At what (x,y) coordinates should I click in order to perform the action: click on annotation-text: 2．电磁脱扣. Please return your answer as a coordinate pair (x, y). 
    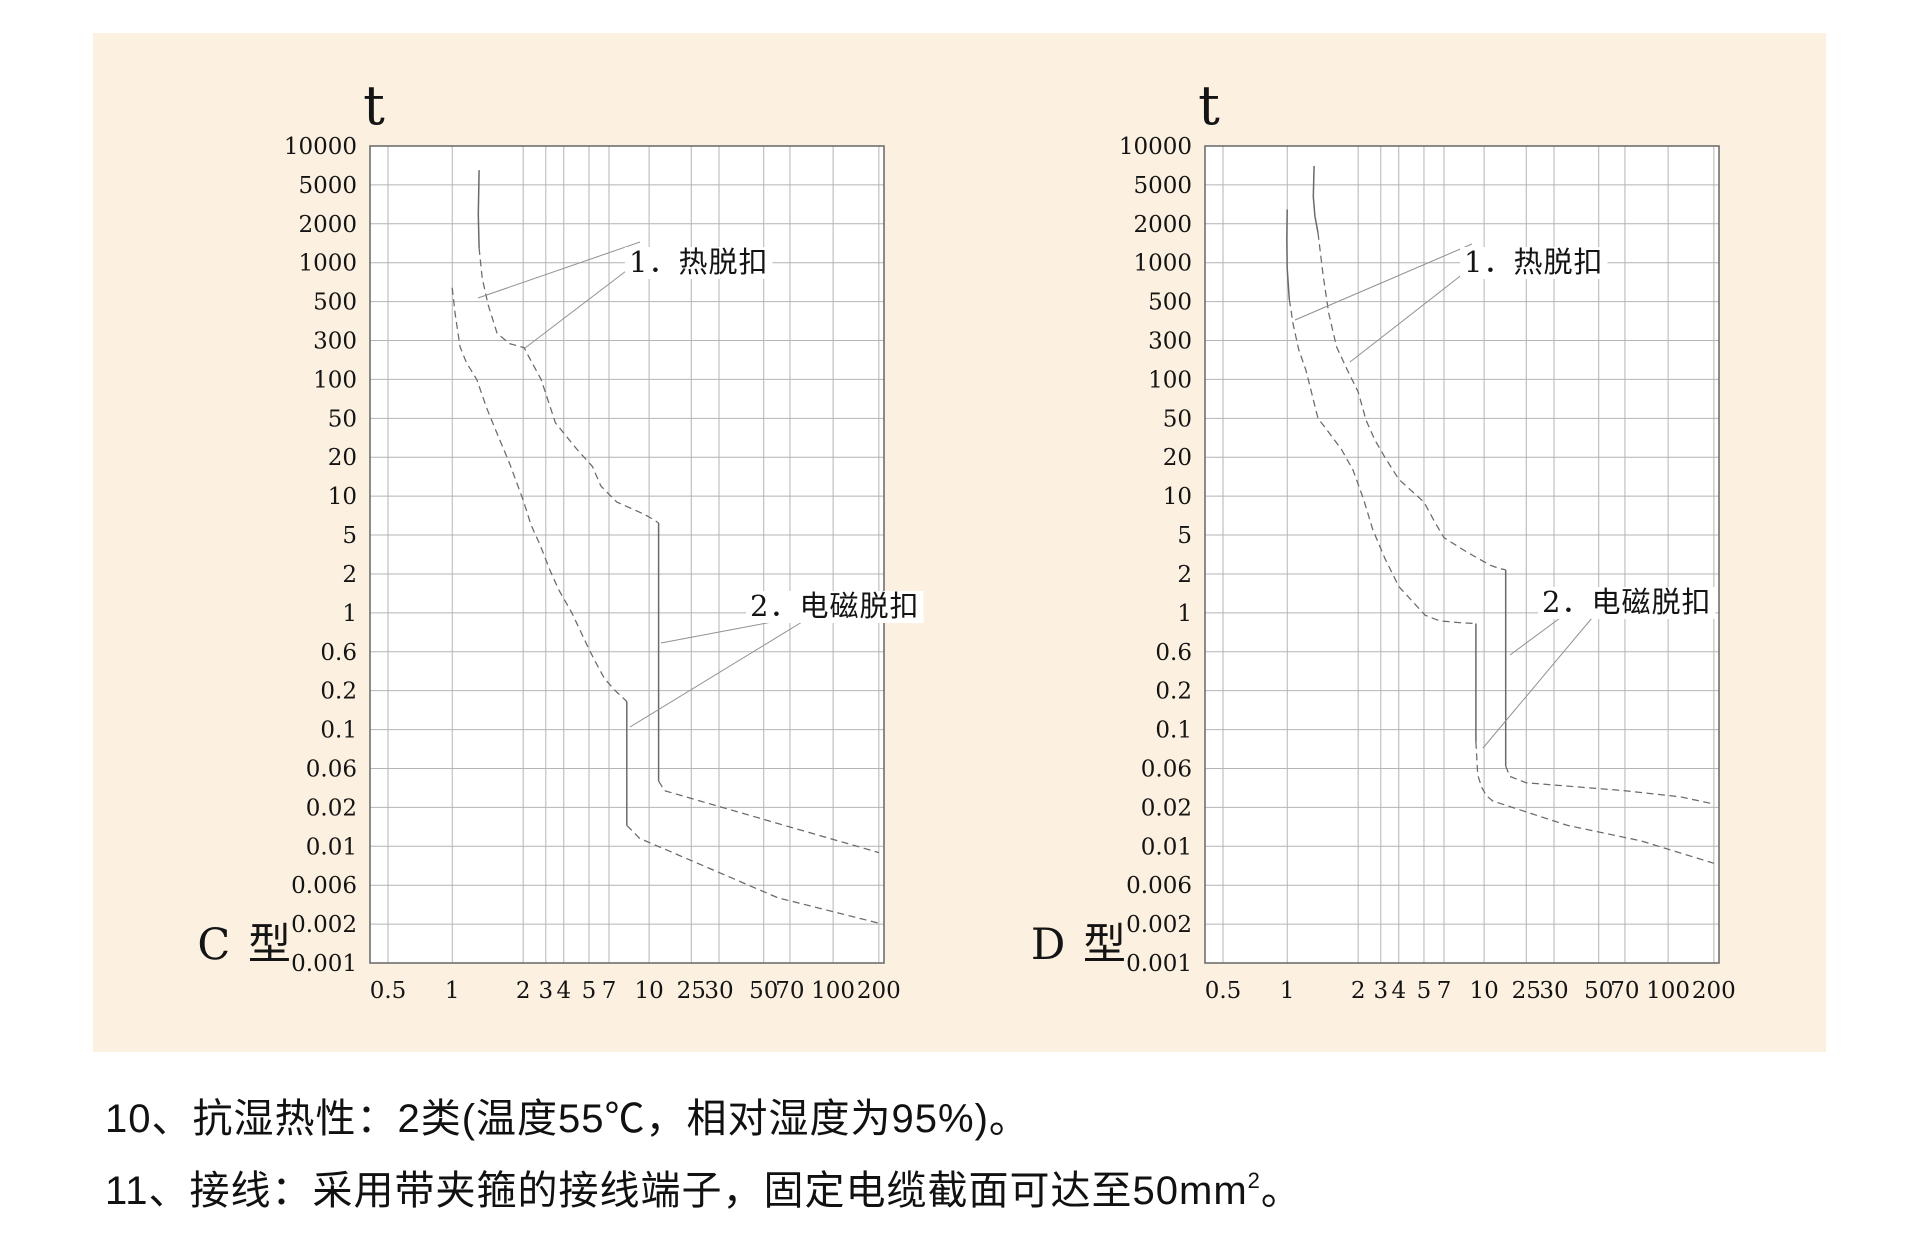
    Looking at the image, I should click on (1626, 602).